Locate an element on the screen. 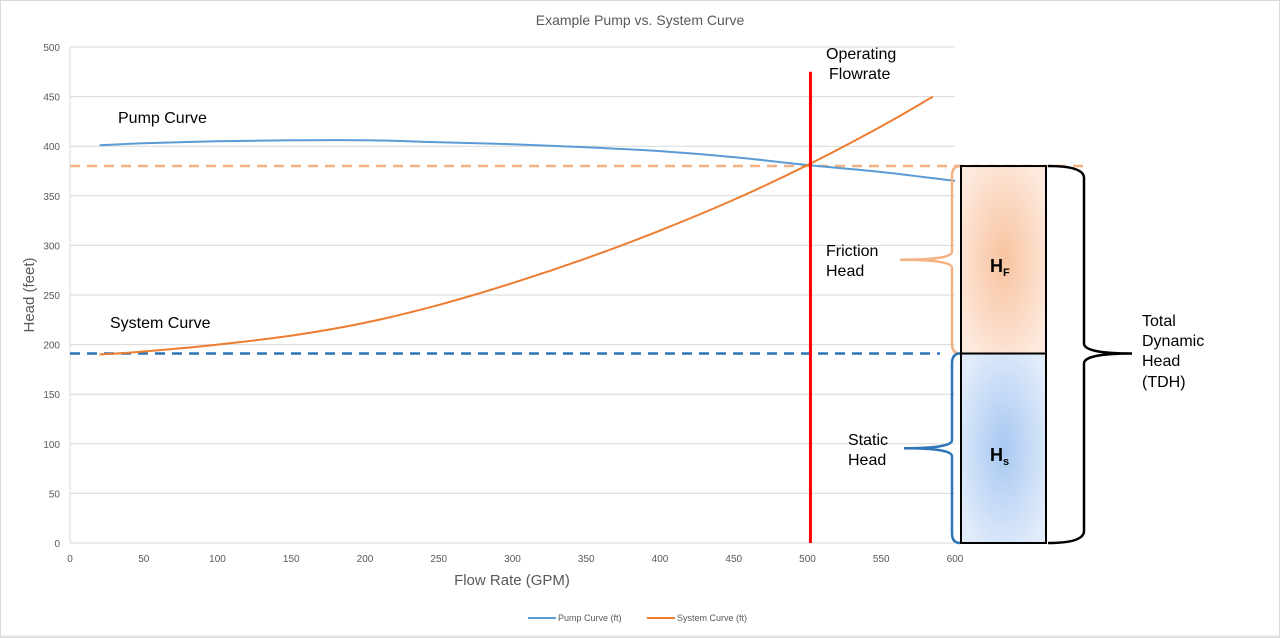  y-tick-label: 150 is located at coordinates (51, 395).